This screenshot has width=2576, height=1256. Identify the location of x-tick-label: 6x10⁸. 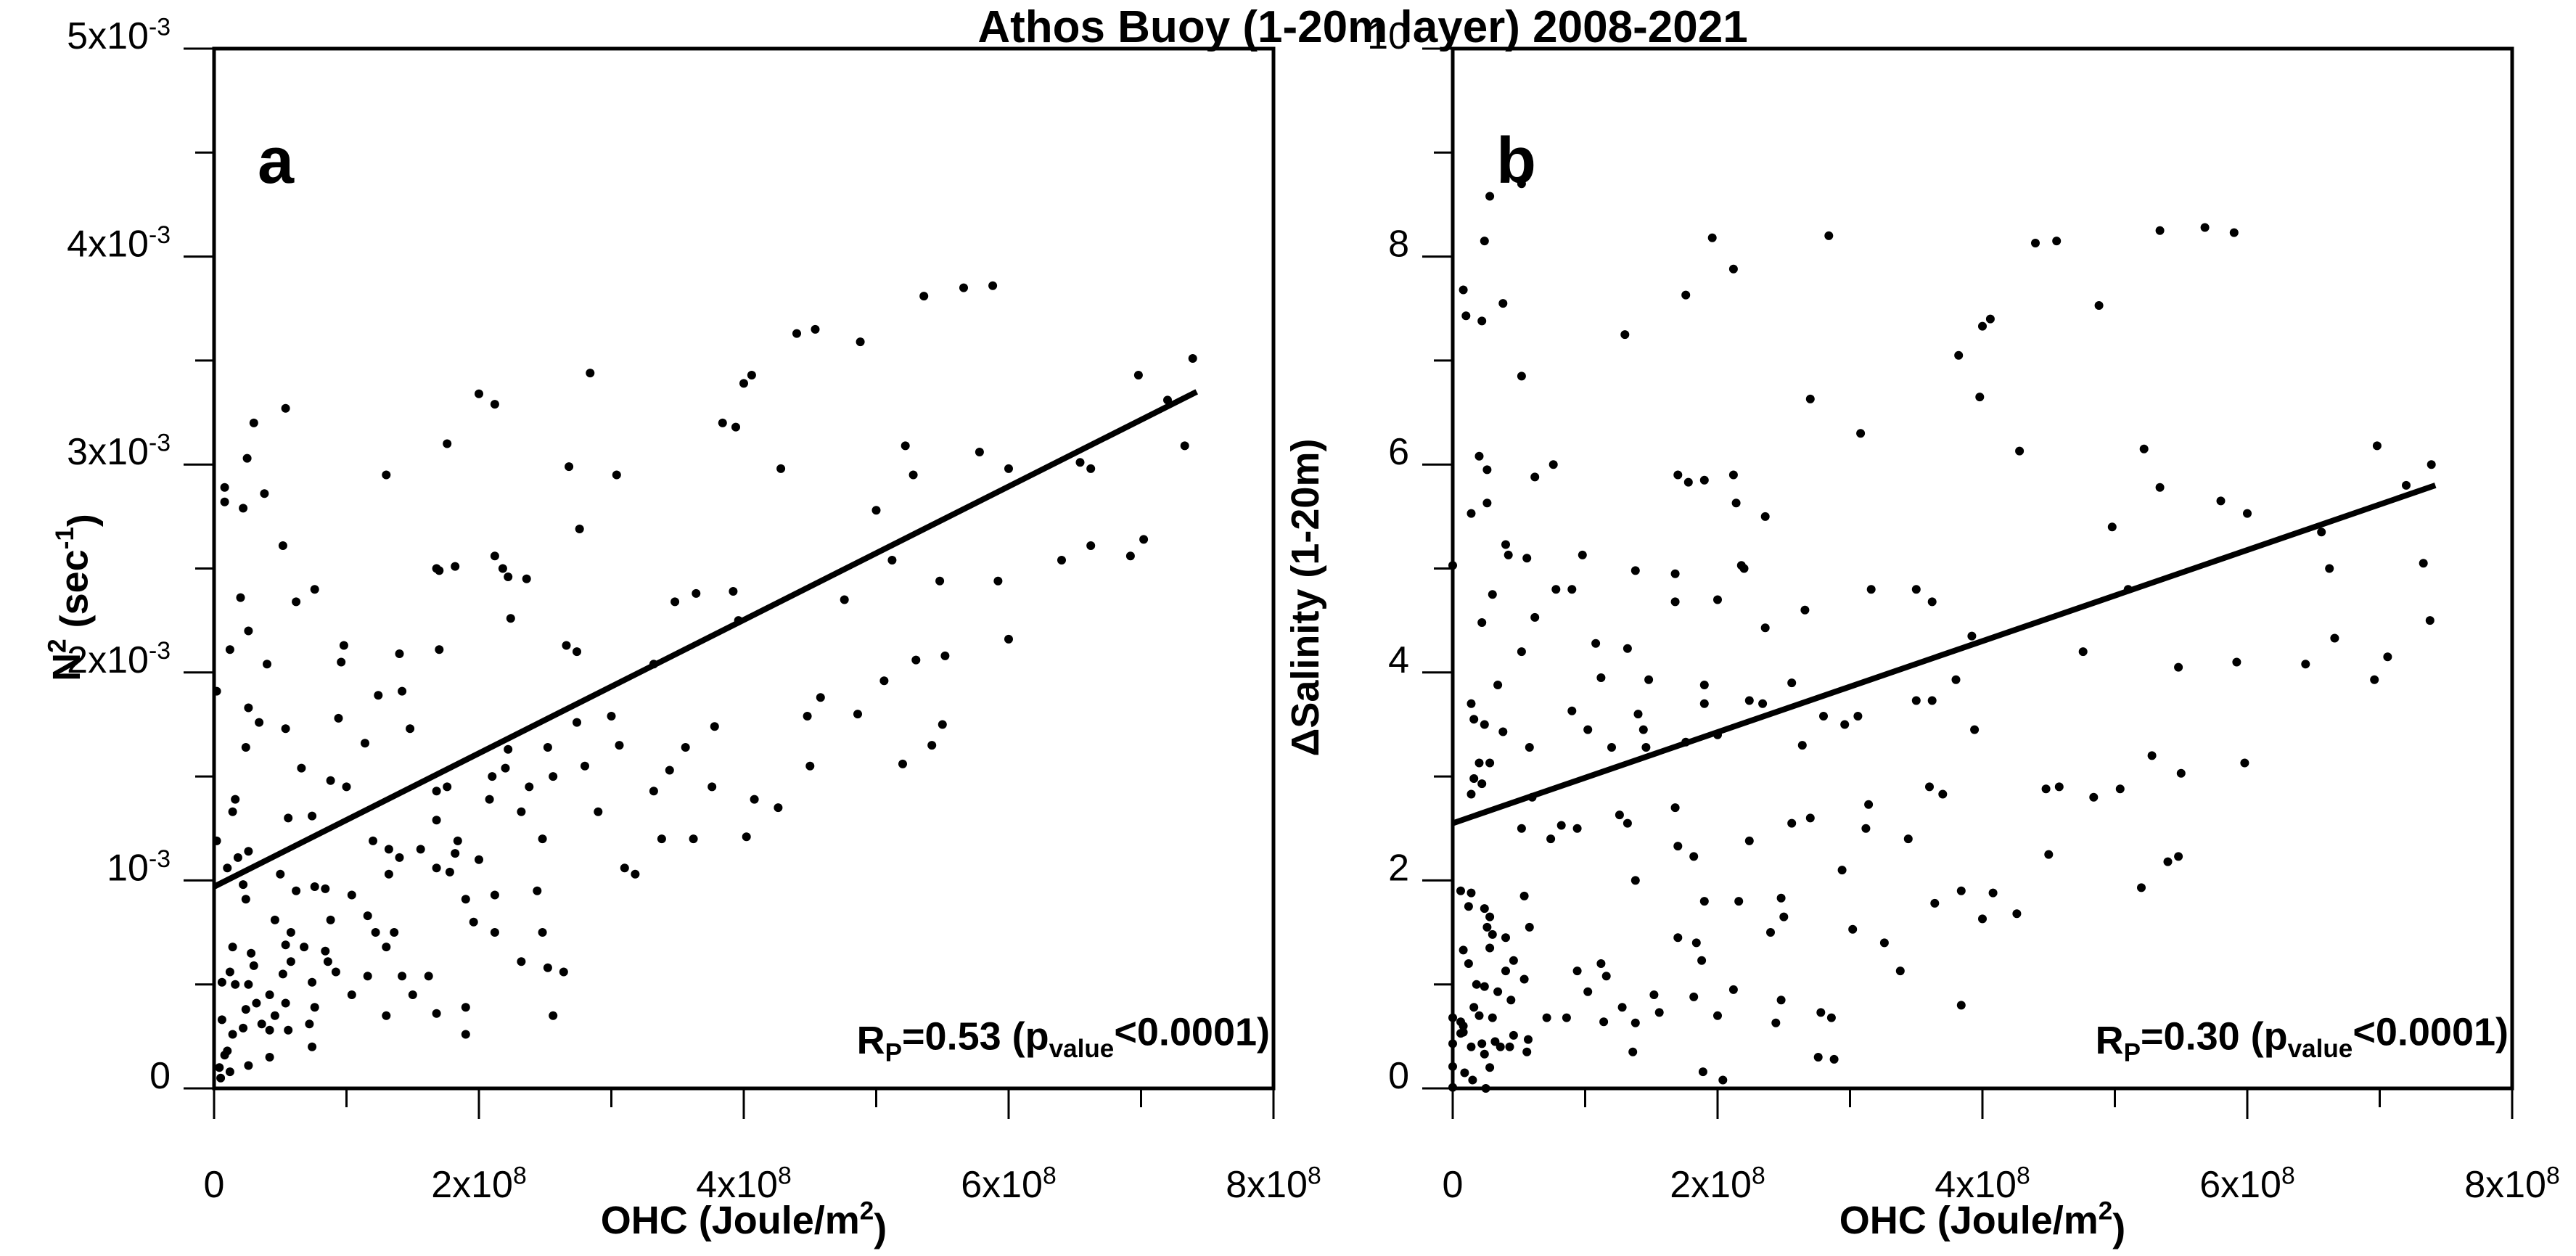
(1009, 1184).